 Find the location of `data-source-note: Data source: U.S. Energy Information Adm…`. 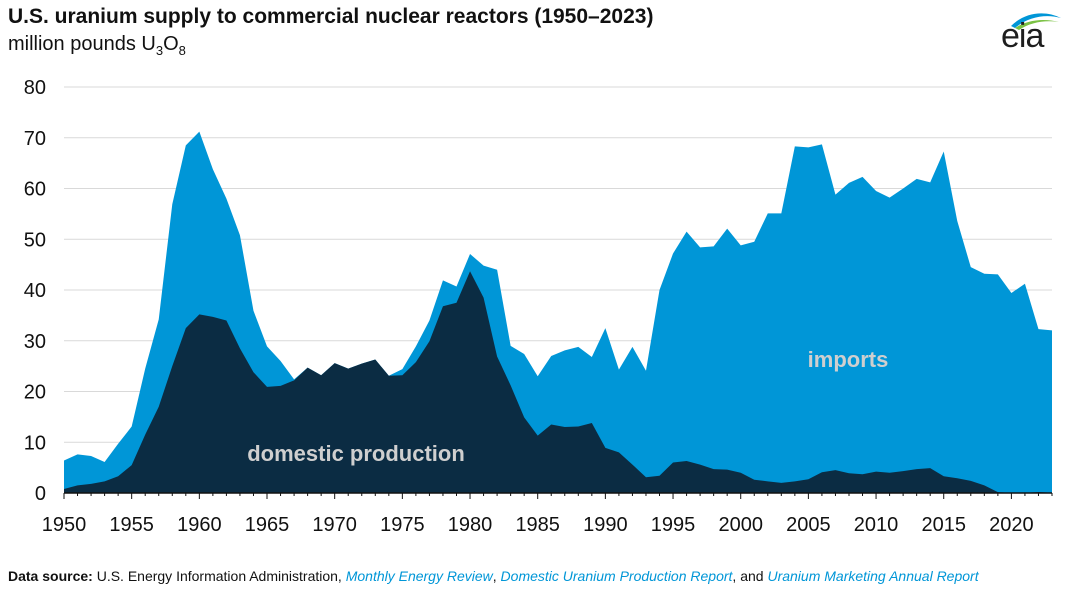

data-source-note: Data source: U.S. Energy Information Adm… is located at coordinates (538, 576).